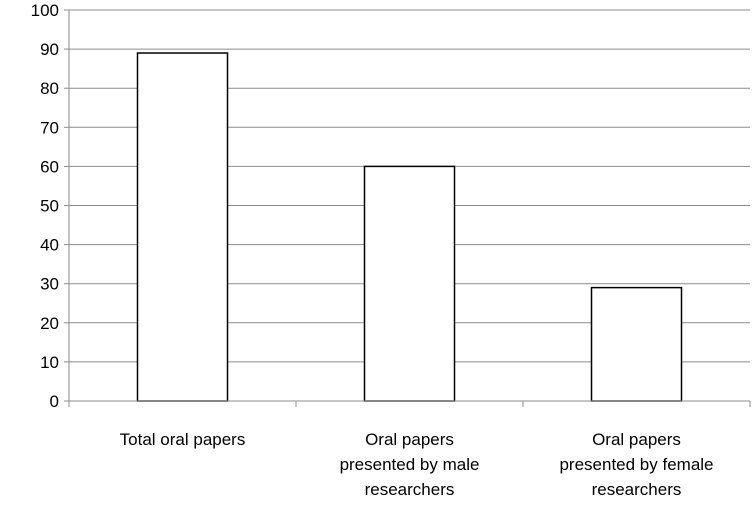 The width and height of the screenshot is (755, 511). I want to click on y-tick-label-100: 100, so click(45, 10).